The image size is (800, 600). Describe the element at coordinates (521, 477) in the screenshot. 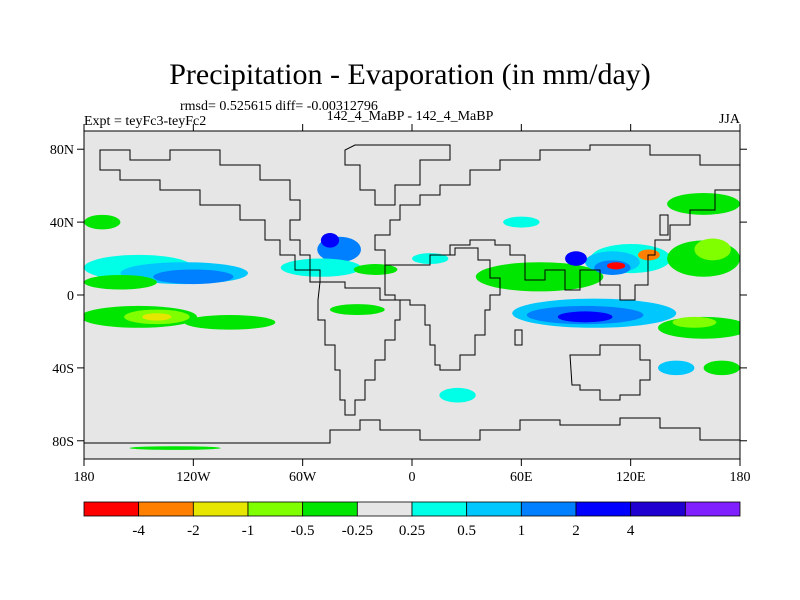

I see `x-tick-label-4: 60E` at that location.